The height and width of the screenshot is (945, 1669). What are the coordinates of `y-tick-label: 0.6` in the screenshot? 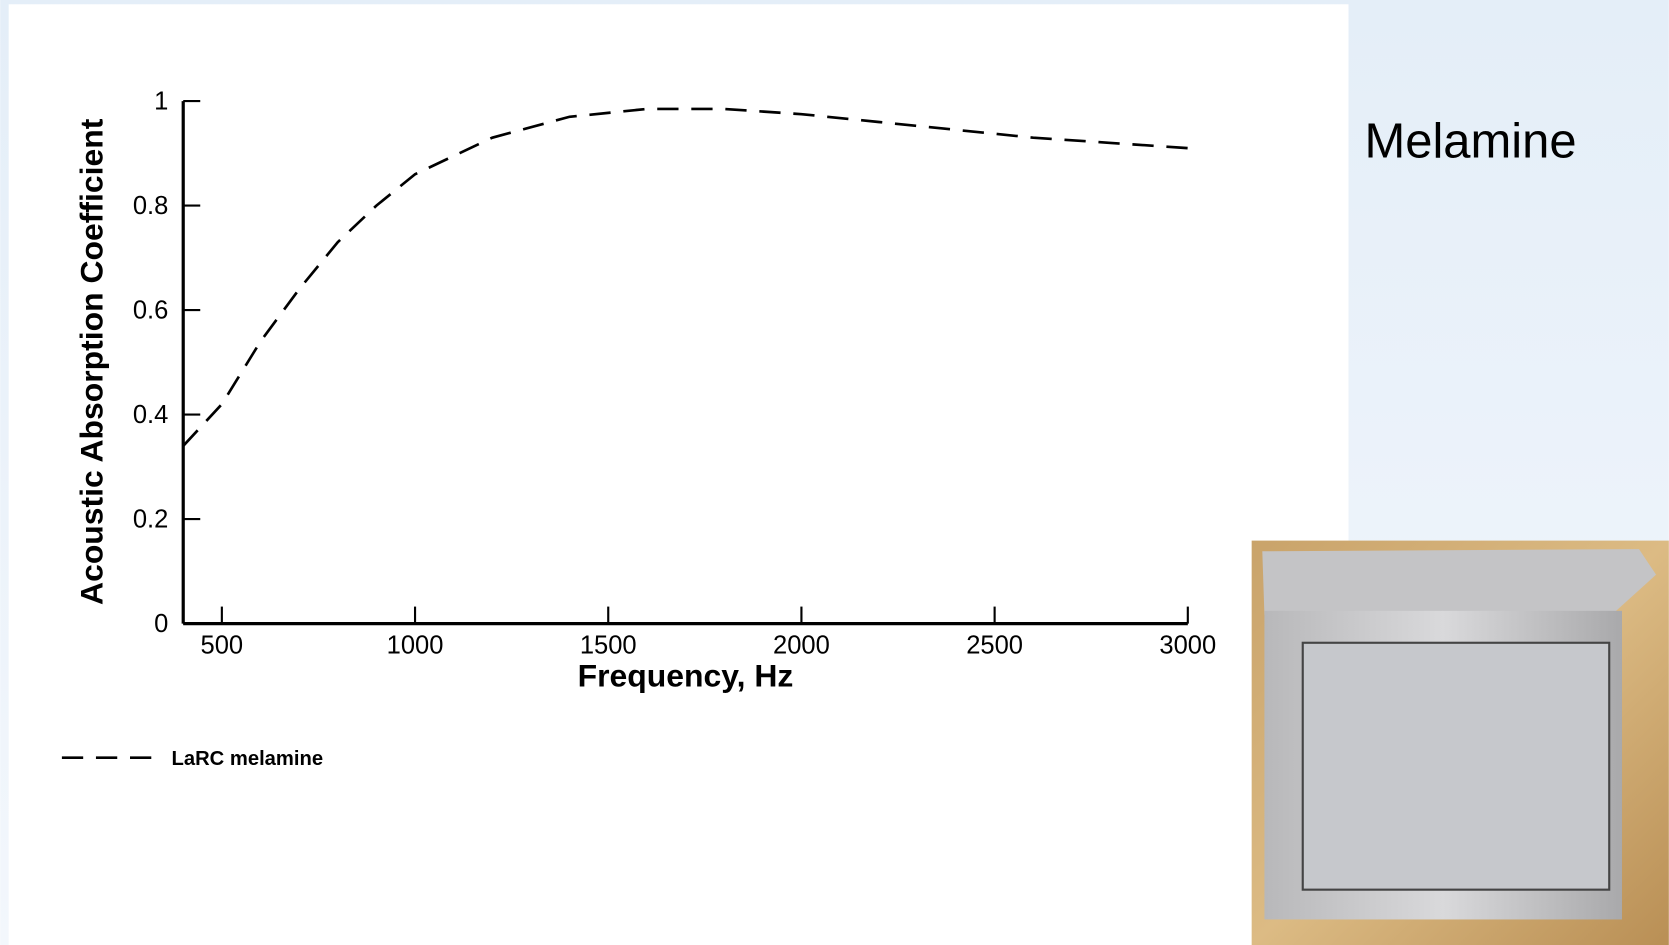 It's located at (151, 311).